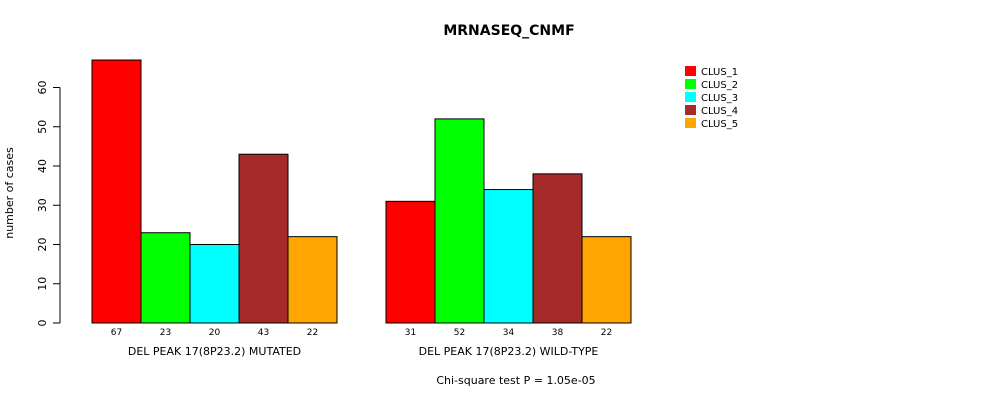 Image resolution: width=990 pixels, height=400 pixels. What do you see at coordinates (215, 333) in the screenshot?
I see `bar-value-label: 20` at bounding box center [215, 333].